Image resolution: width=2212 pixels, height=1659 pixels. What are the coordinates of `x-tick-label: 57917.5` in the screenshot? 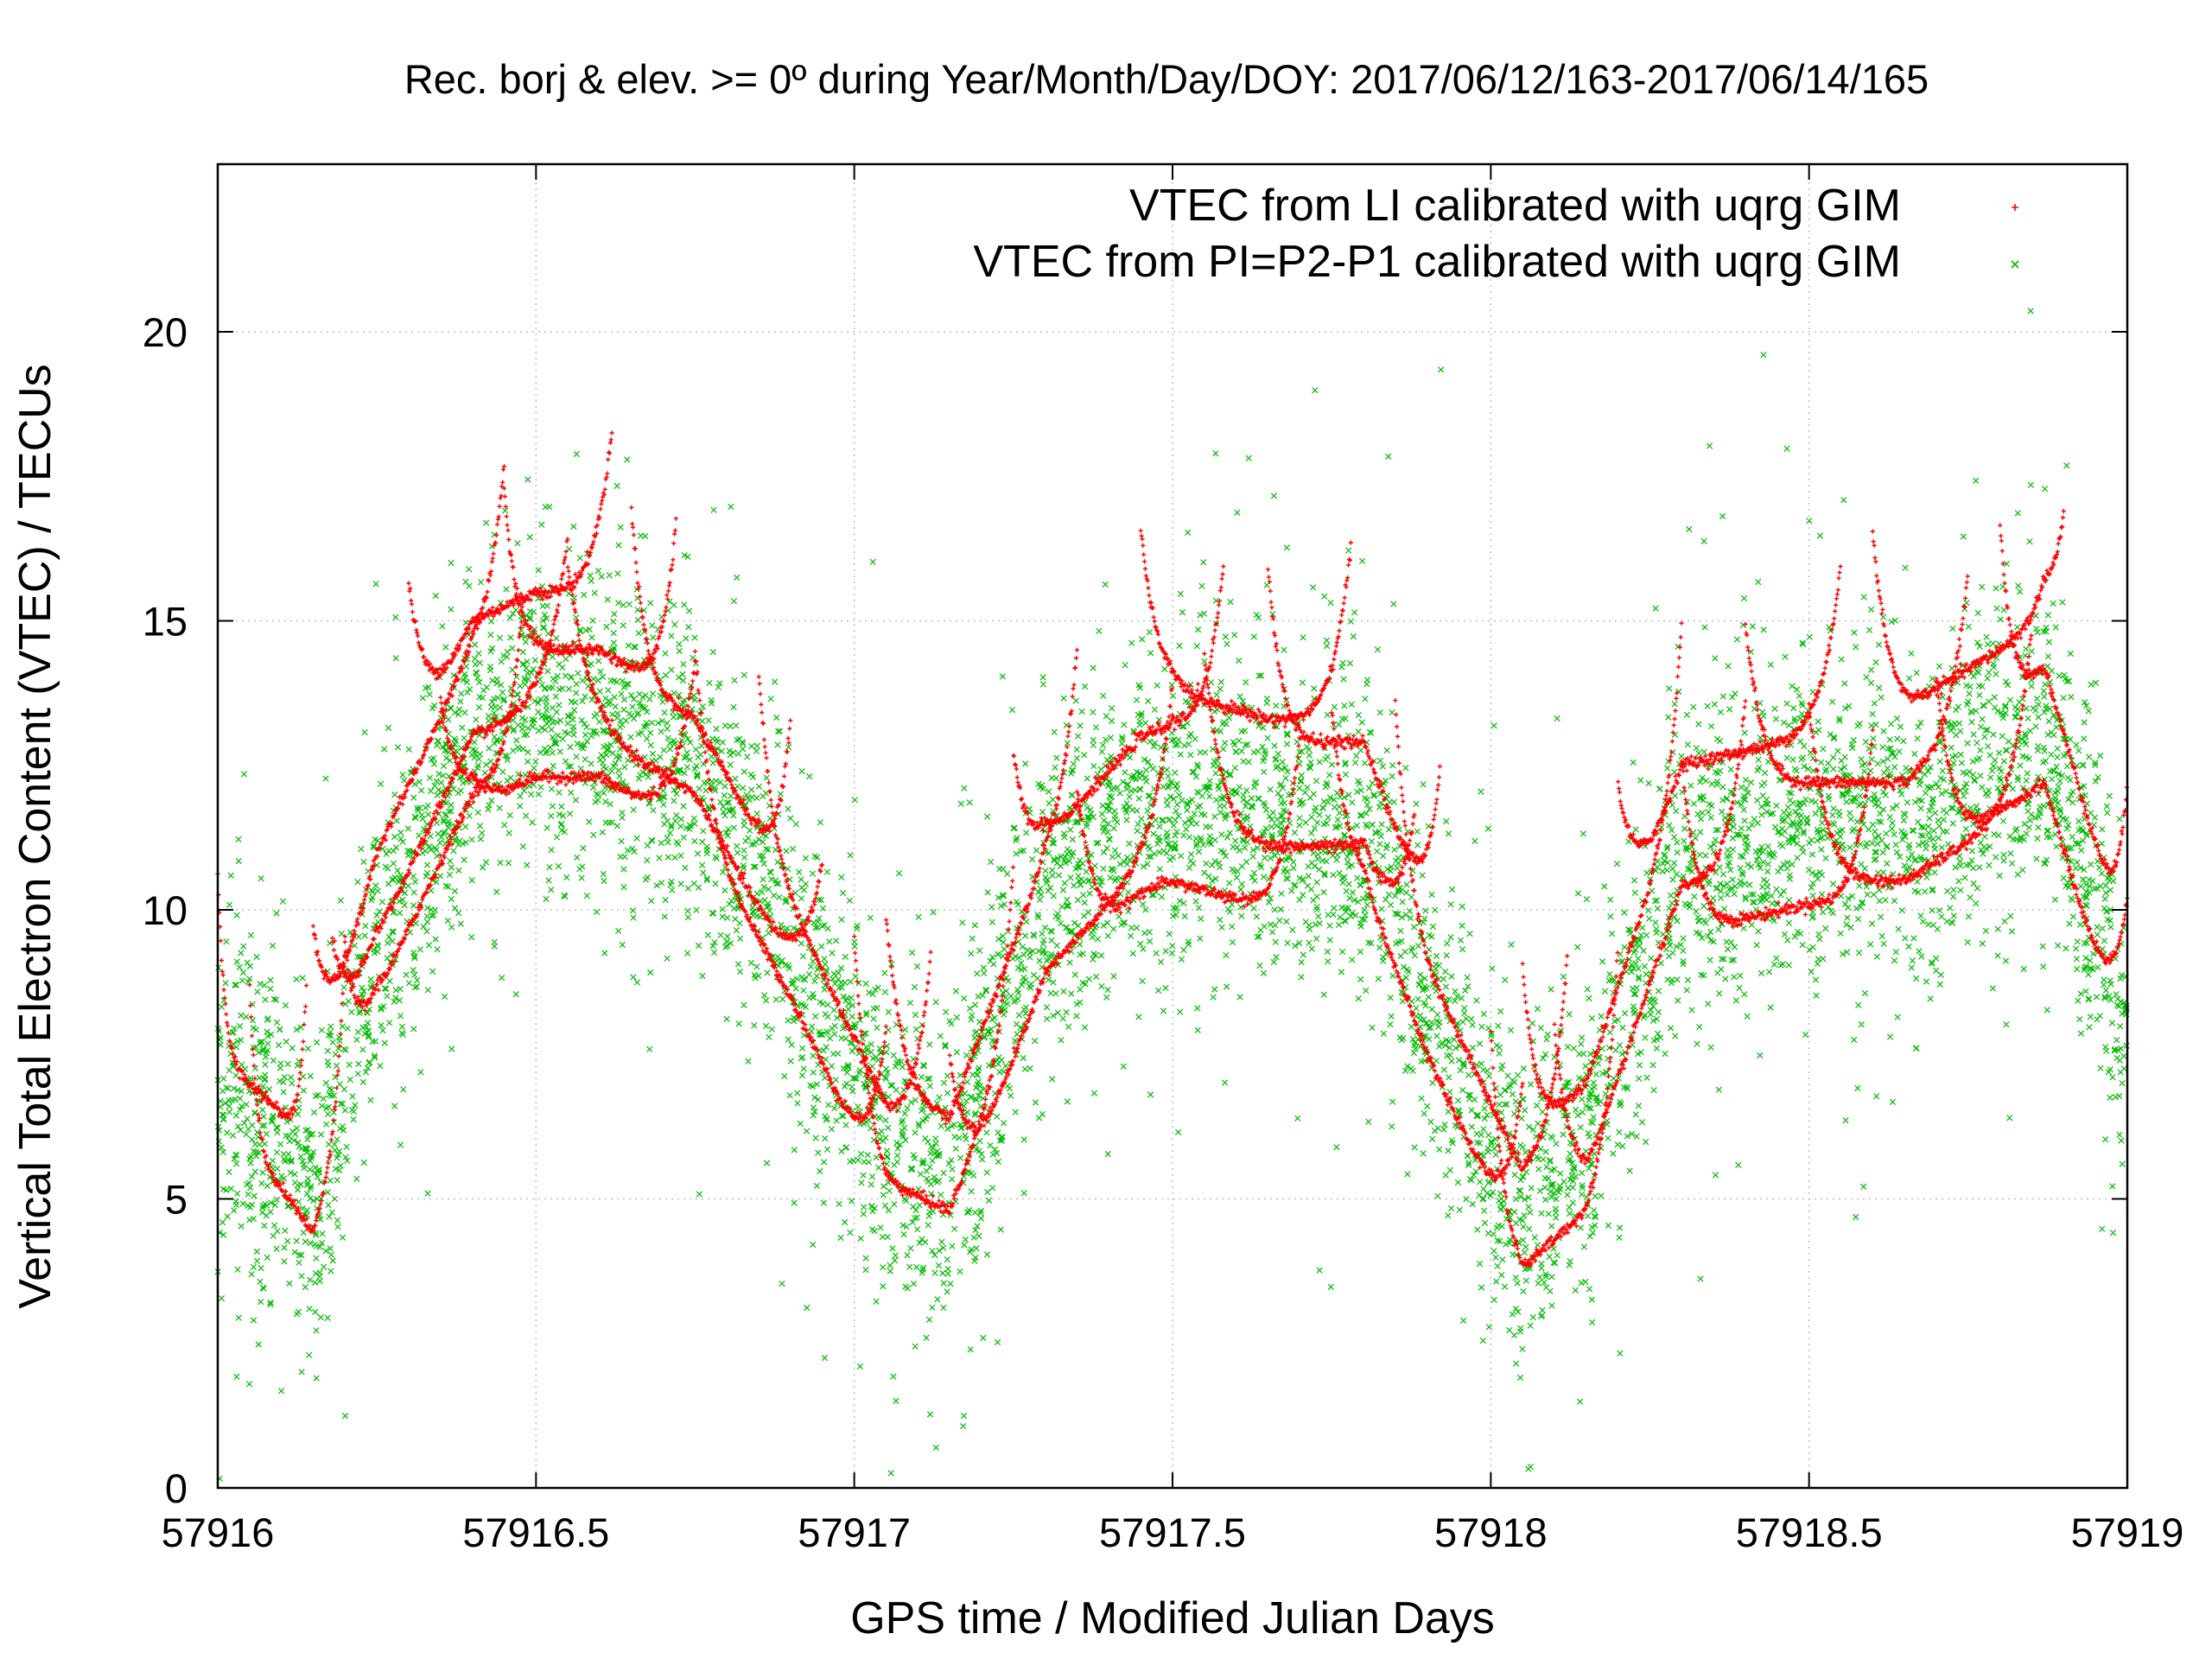 It's located at (1172, 1532).